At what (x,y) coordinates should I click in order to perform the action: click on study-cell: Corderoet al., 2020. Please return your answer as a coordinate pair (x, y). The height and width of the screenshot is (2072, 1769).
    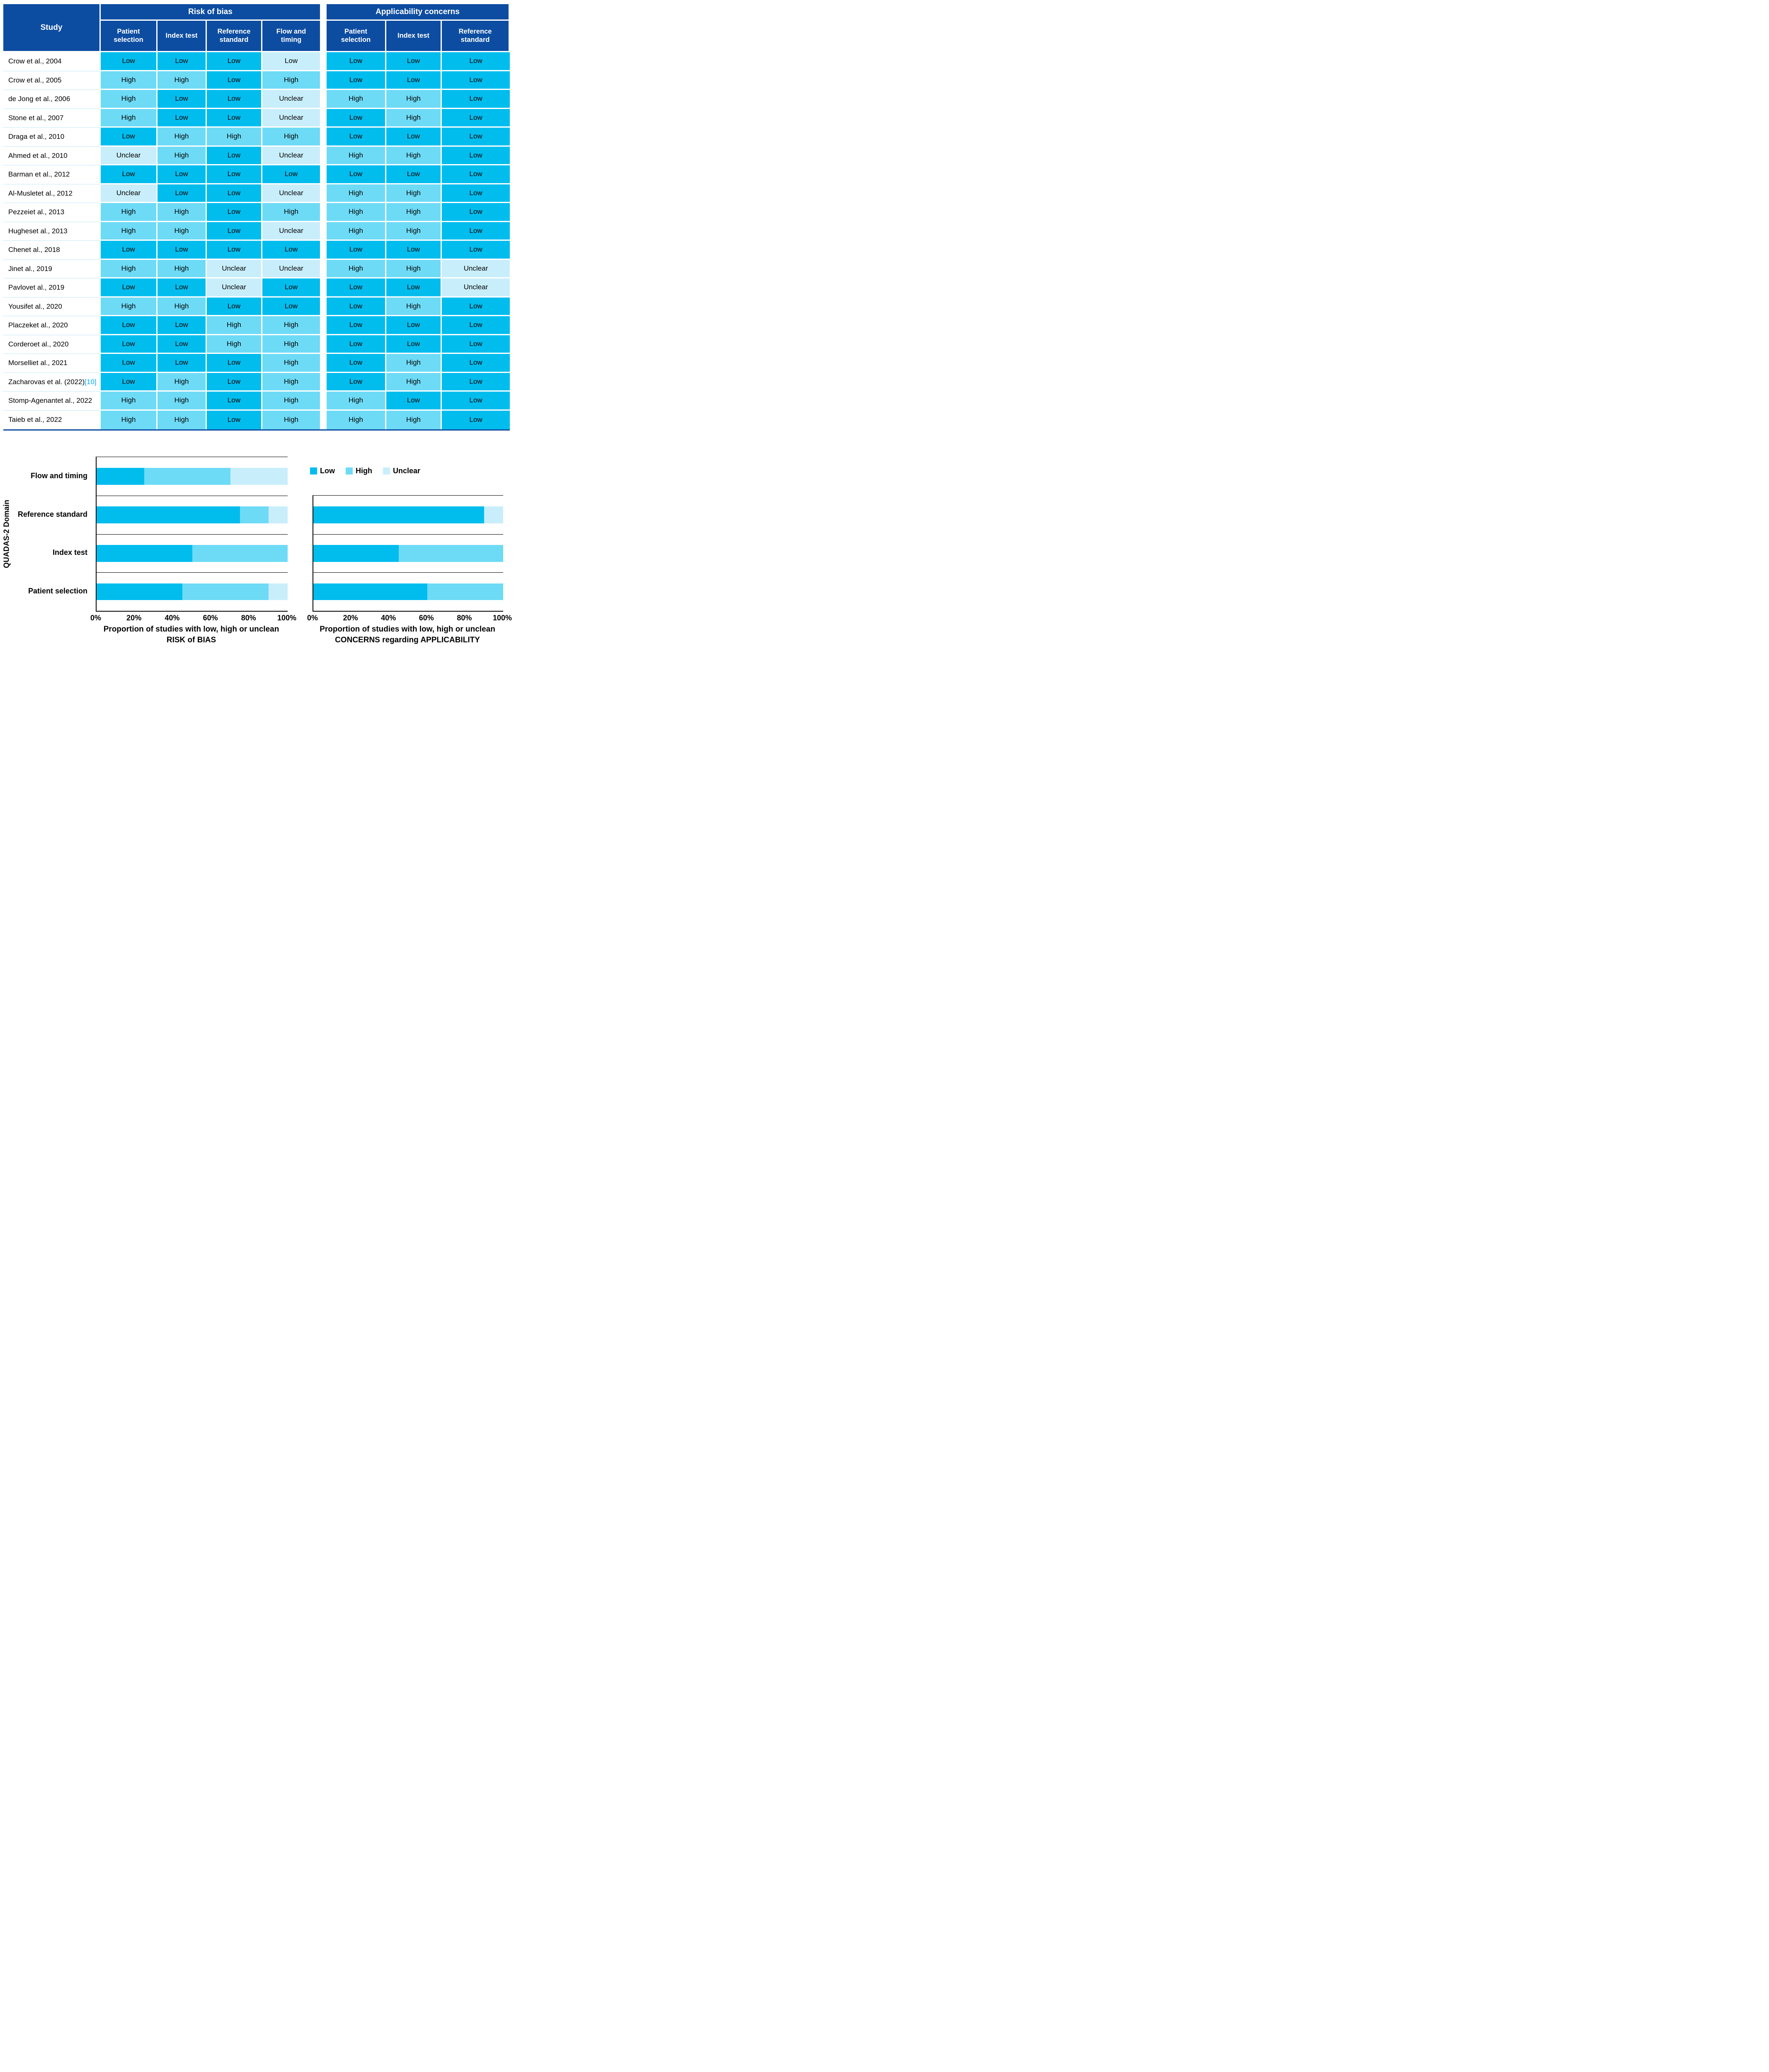
    Looking at the image, I should click on (52, 344).